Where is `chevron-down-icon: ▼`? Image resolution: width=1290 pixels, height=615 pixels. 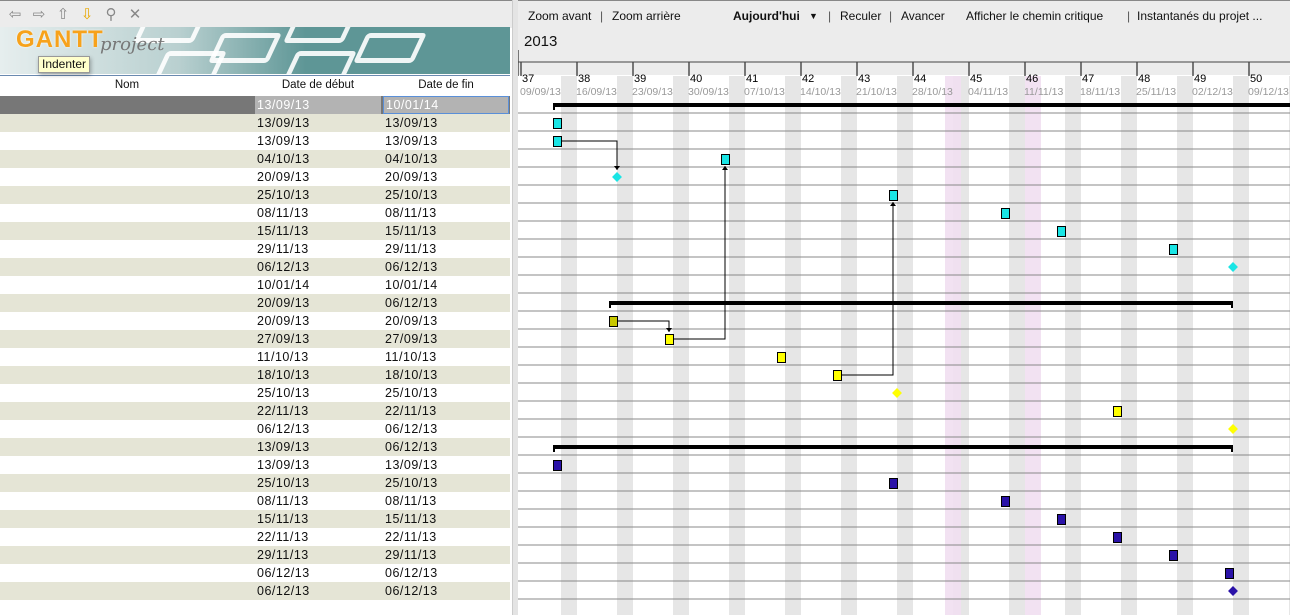
chevron-down-icon: ▼ is located at coordinates (813, 16).